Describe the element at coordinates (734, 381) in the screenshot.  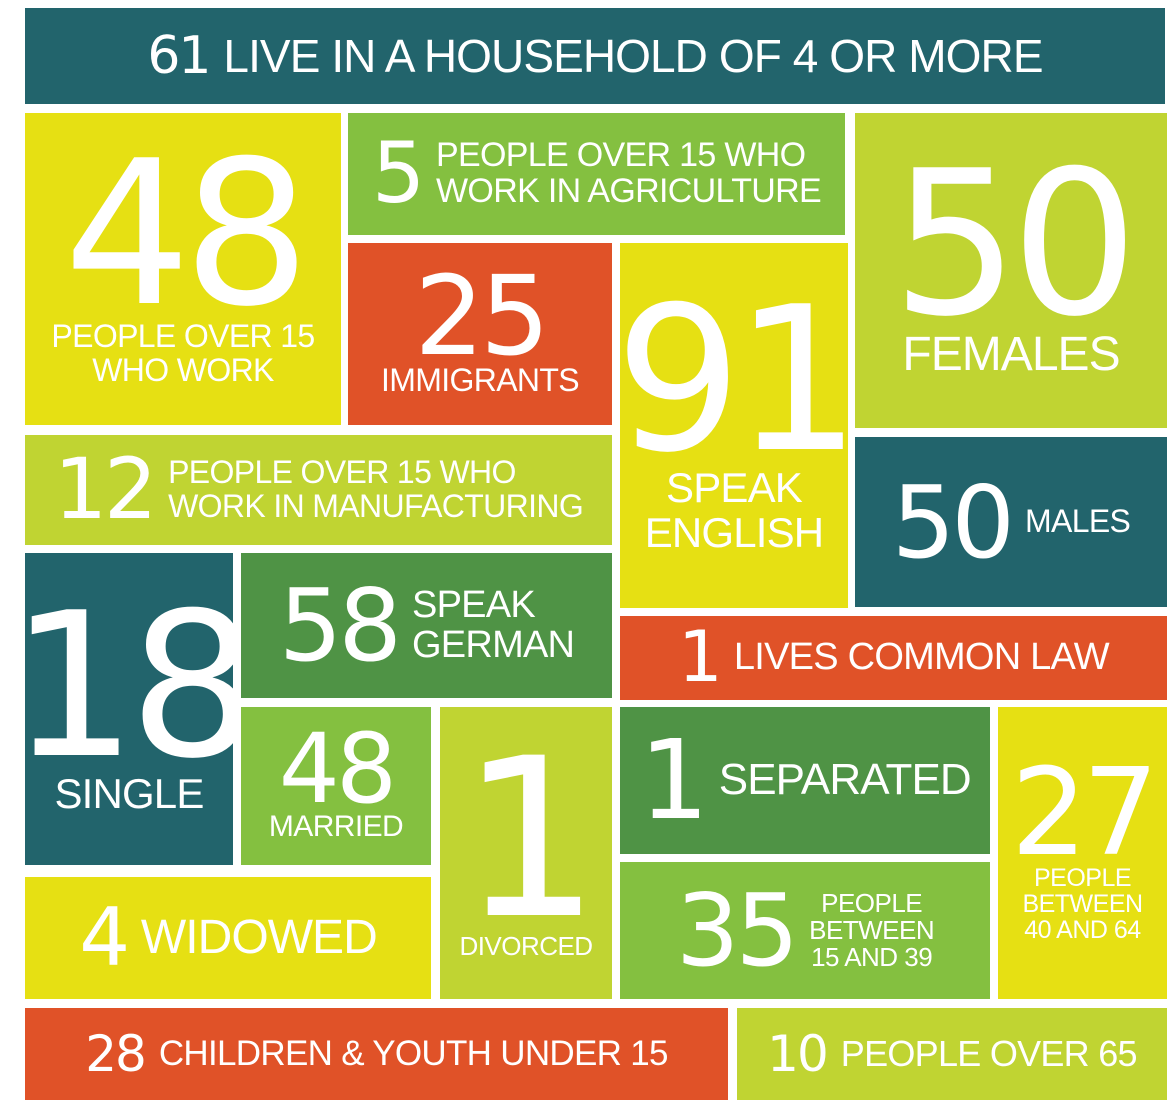
I see `stat-number: 91` at that location.